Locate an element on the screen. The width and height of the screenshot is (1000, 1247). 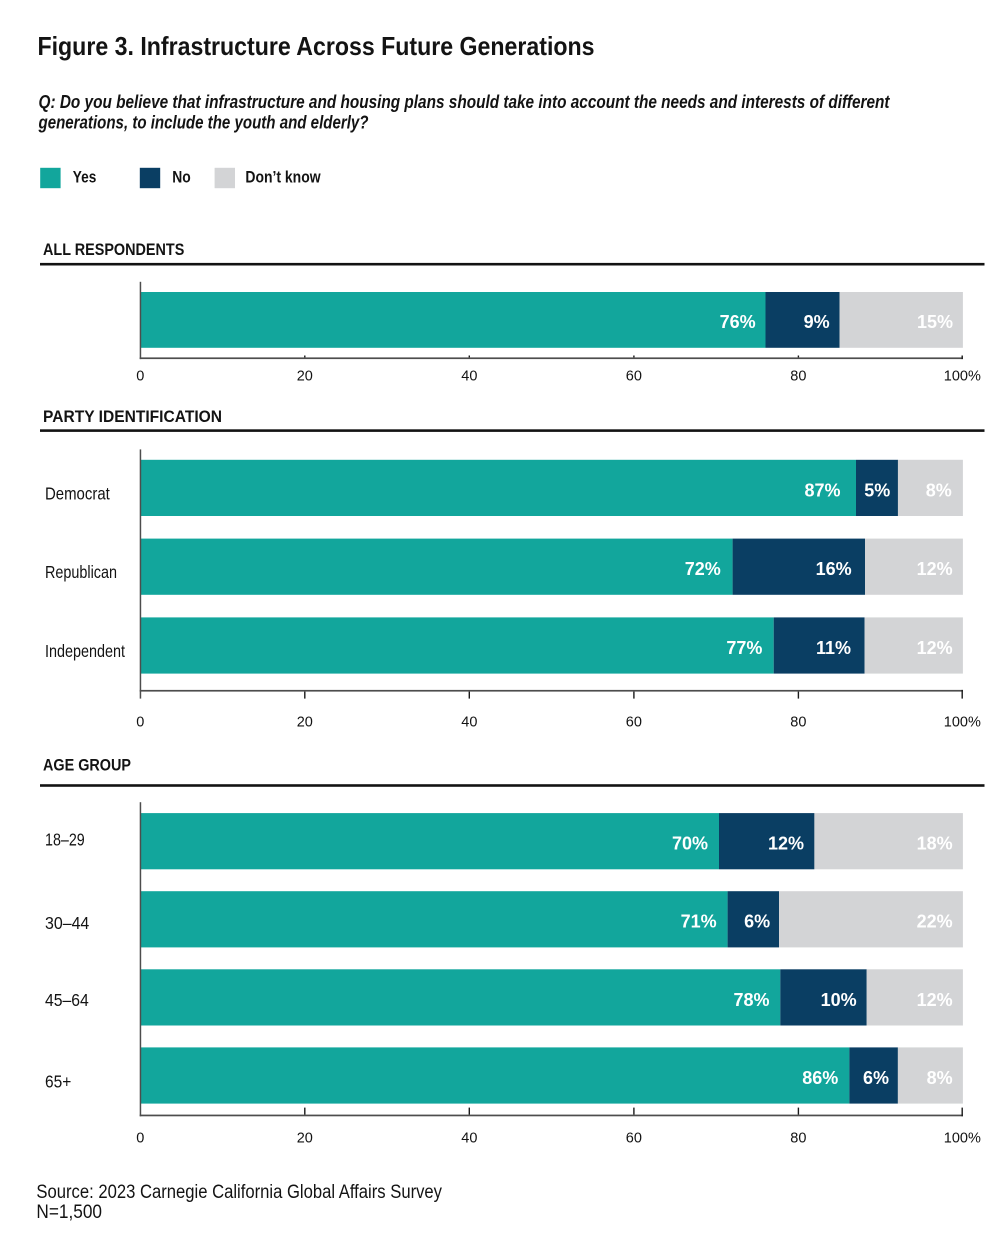
svg-text: Yes is located at coordinates (85, 176).